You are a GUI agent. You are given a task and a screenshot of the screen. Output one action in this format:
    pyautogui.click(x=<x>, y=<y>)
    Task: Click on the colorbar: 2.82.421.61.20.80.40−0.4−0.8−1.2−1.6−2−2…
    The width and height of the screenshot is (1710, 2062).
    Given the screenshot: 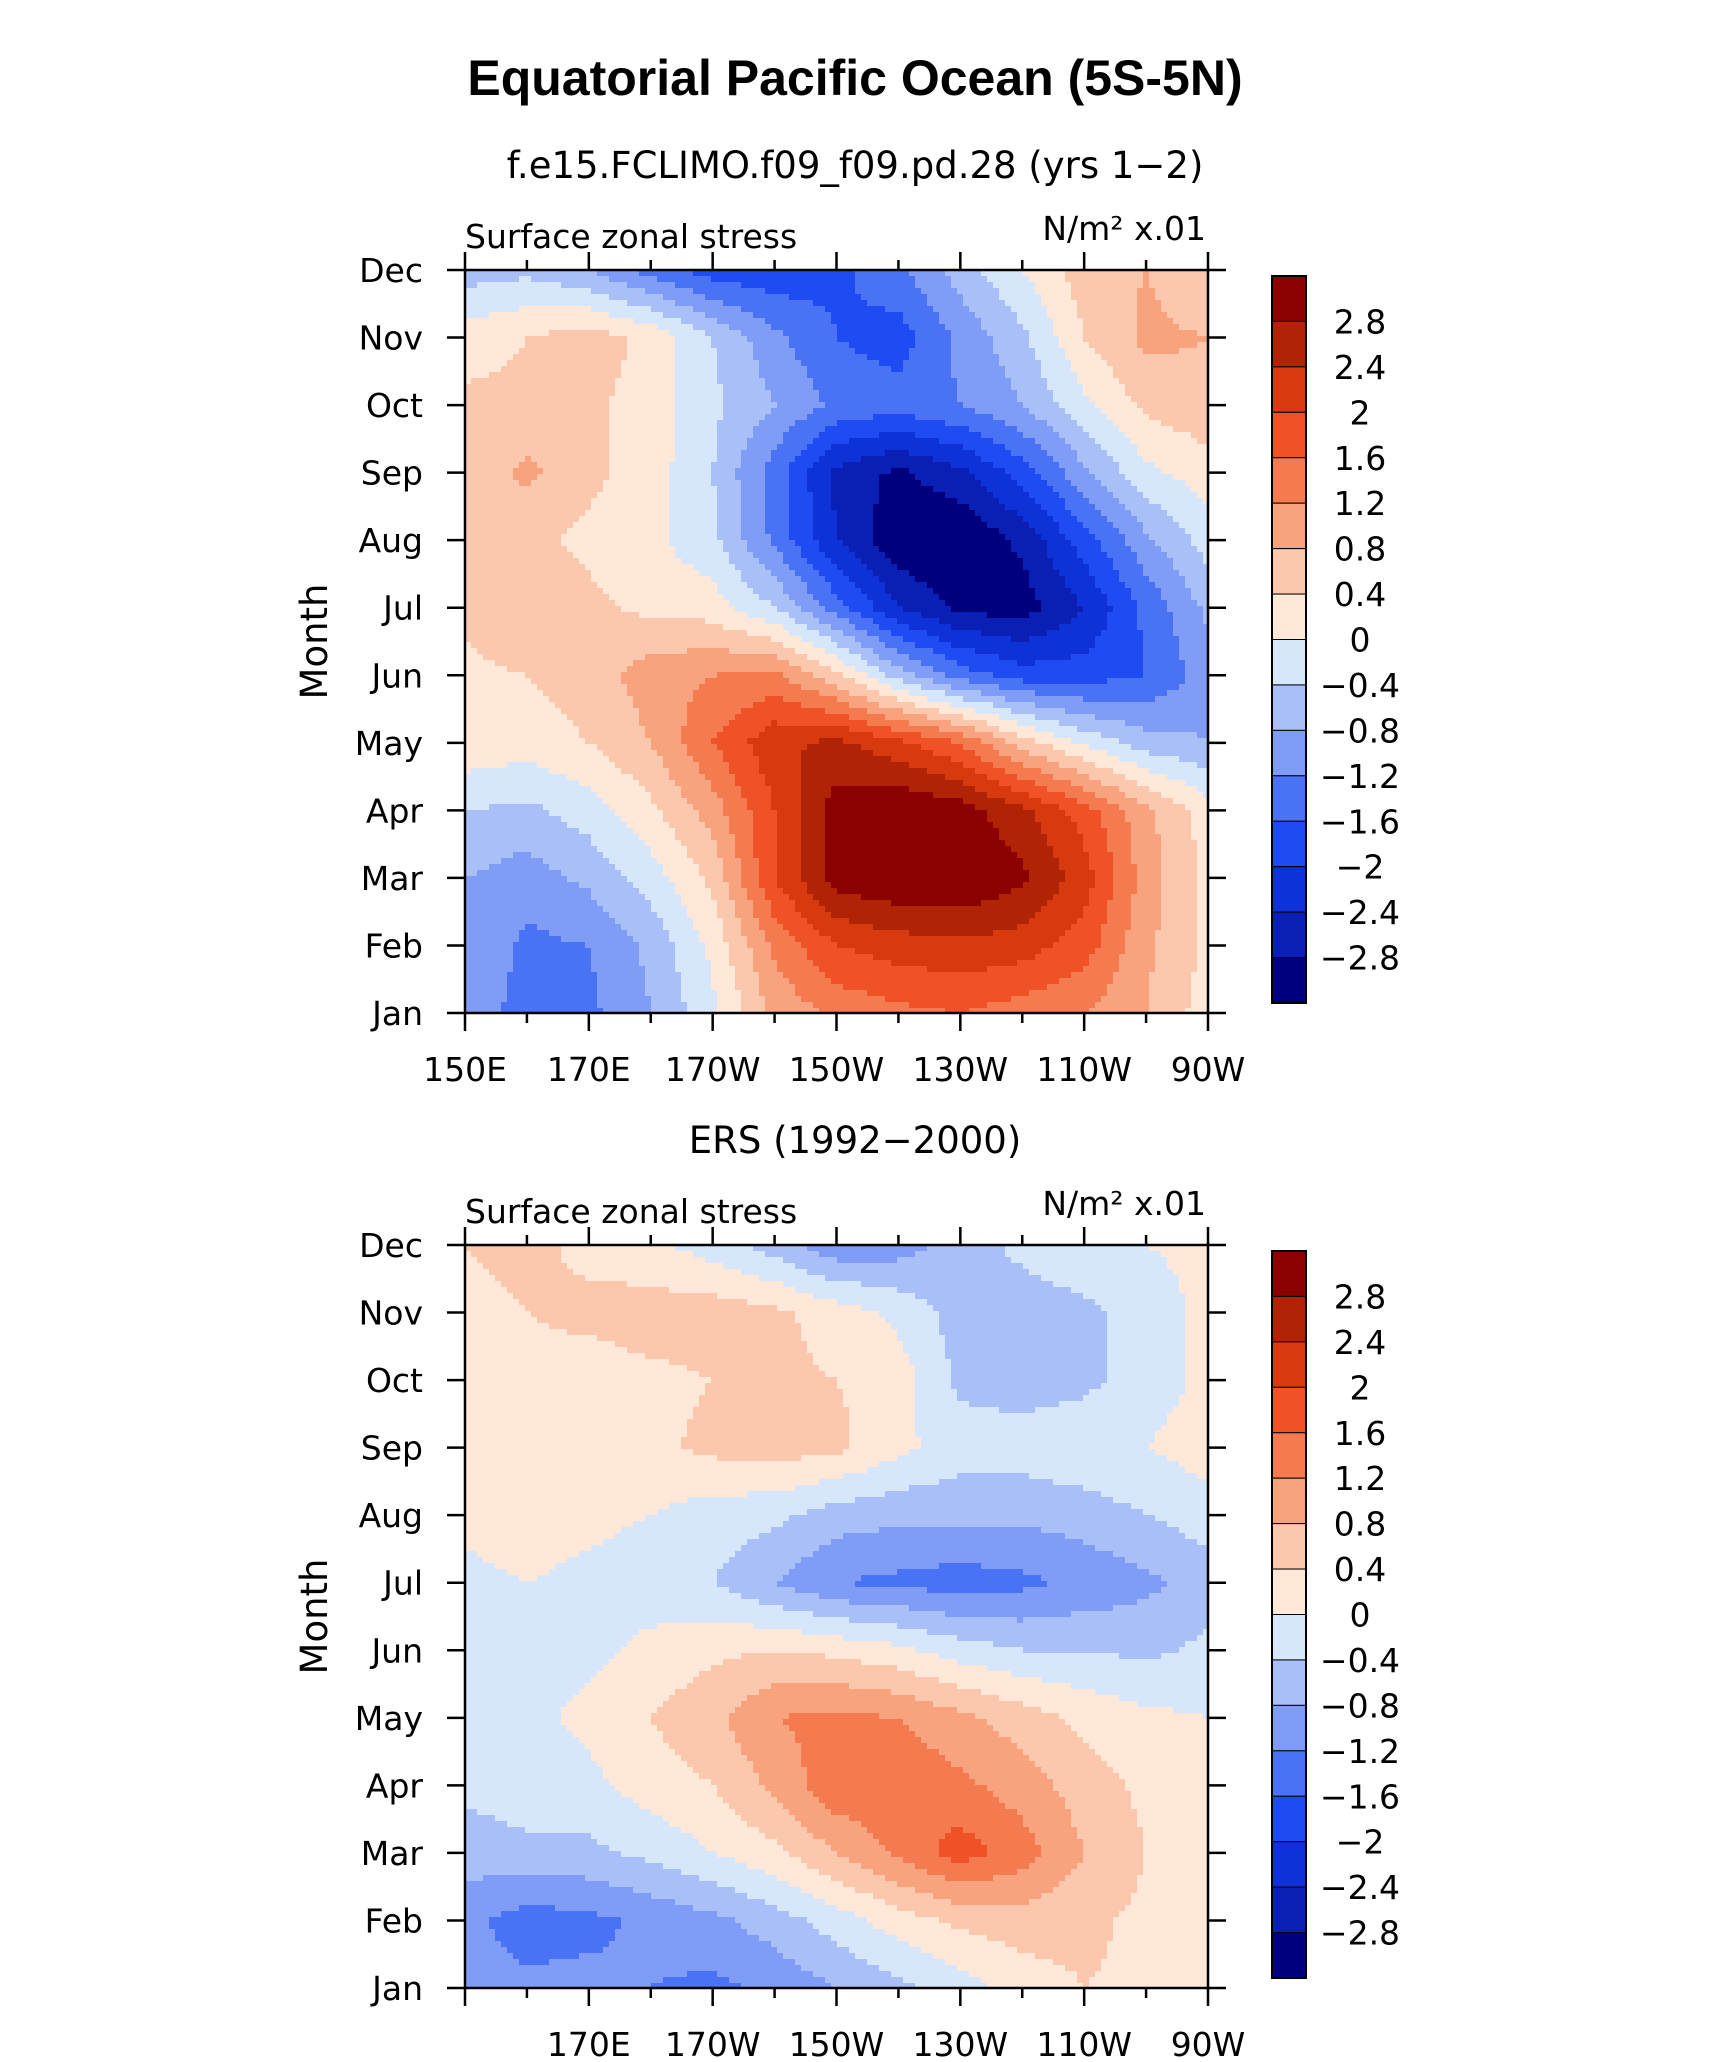 What is the action you would take?
    pyautogui.click(x=1336, y=639)
    